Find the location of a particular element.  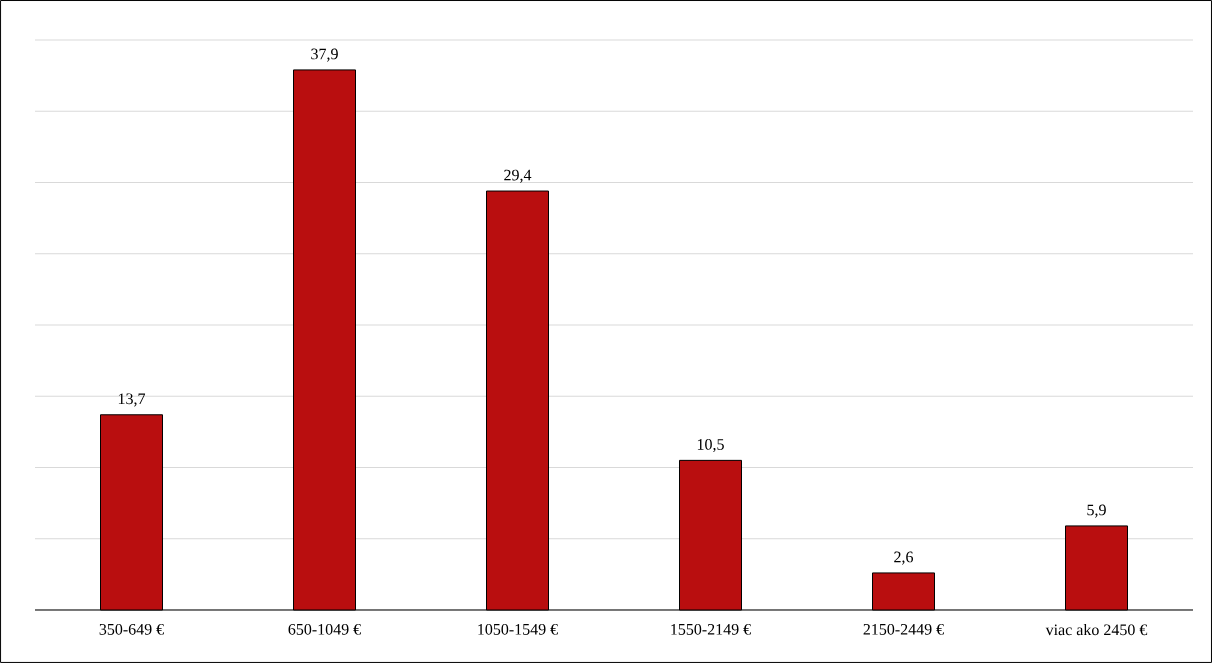

data-label: 2,6 is located at coordinates (904, 558).